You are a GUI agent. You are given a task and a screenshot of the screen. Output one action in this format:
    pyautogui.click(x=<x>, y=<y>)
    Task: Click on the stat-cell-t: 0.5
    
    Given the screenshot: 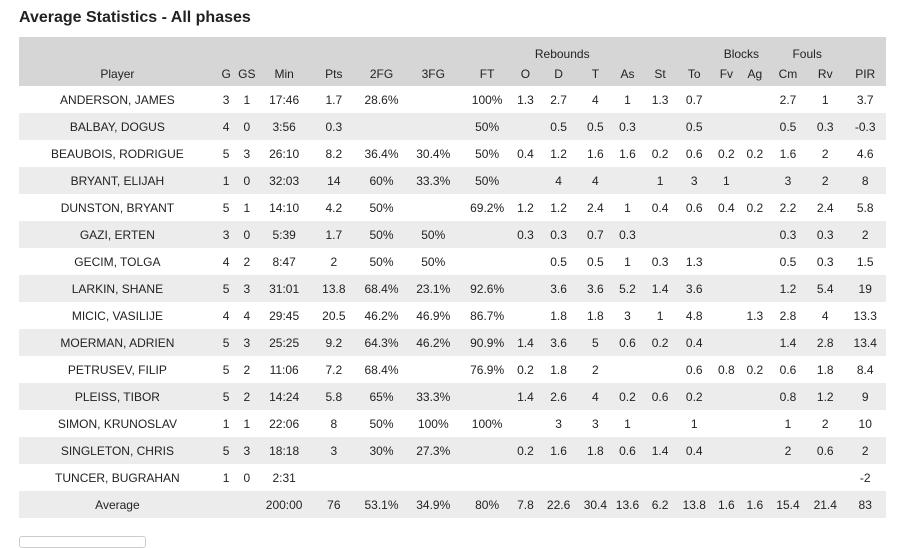 What is the action you would take?
    pyautogui.click(x=595, y=261)
    